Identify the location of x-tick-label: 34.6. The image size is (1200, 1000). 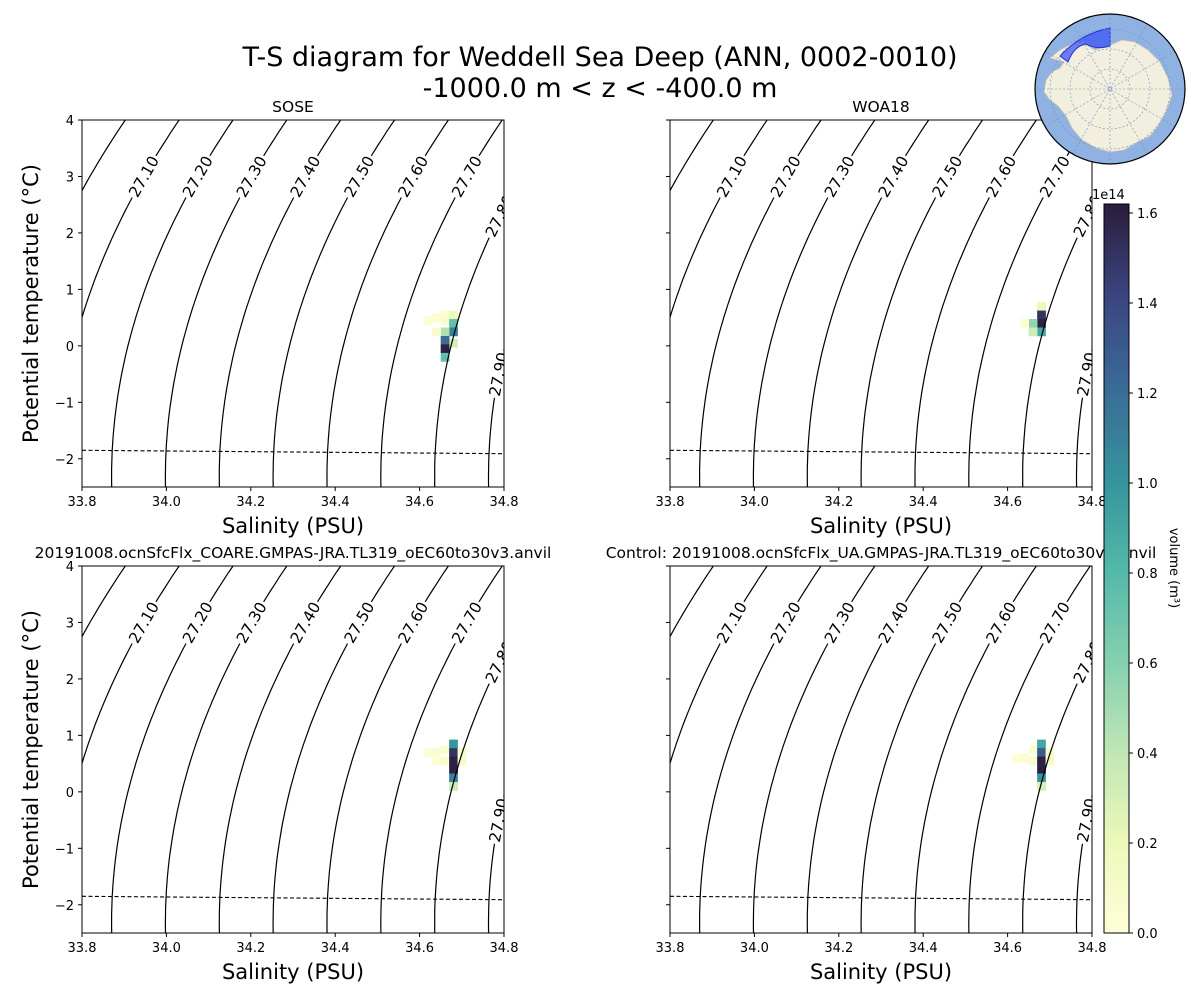
(419, 502).